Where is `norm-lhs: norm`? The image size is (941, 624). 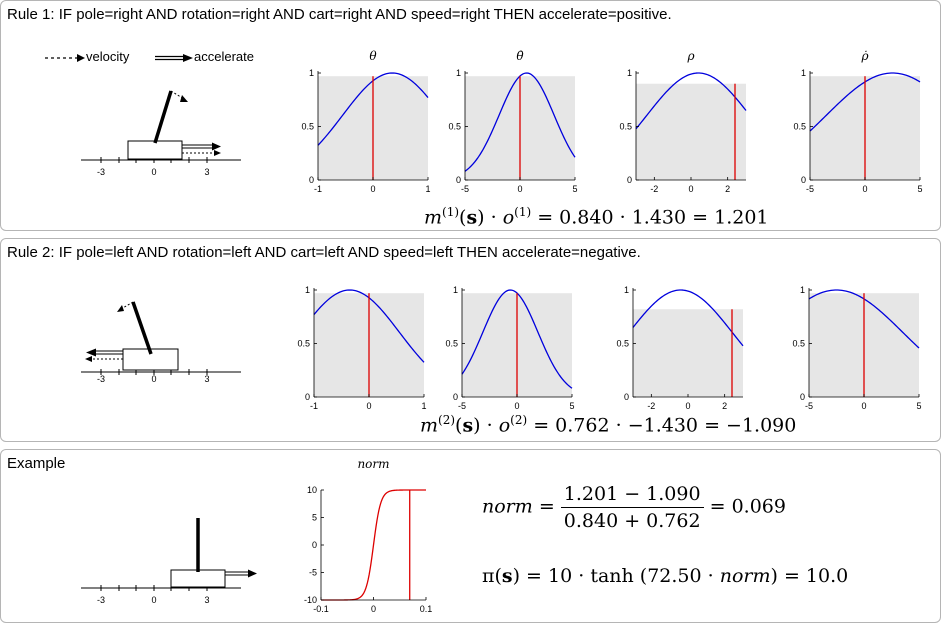
norm-lhs: norm is located at coordinates (507, 506).